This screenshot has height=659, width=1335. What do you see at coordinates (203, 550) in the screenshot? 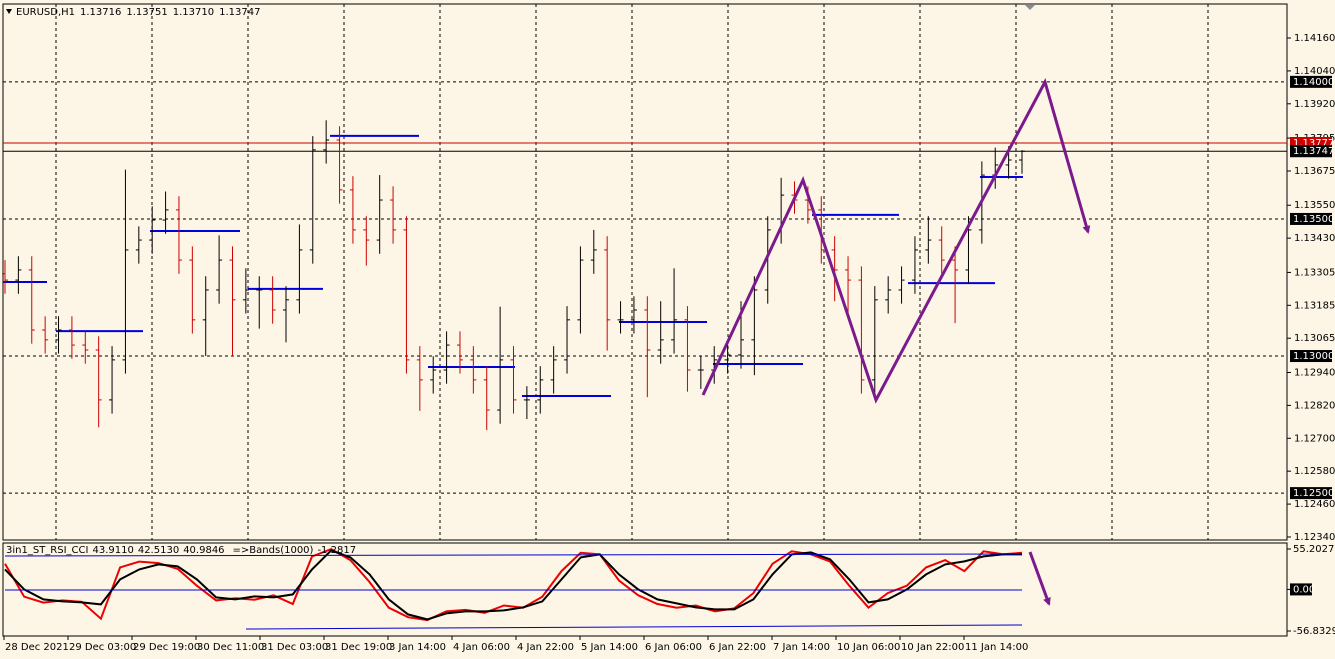
I see `indicator-value: 40.9846` at bounding box center [203, 550].